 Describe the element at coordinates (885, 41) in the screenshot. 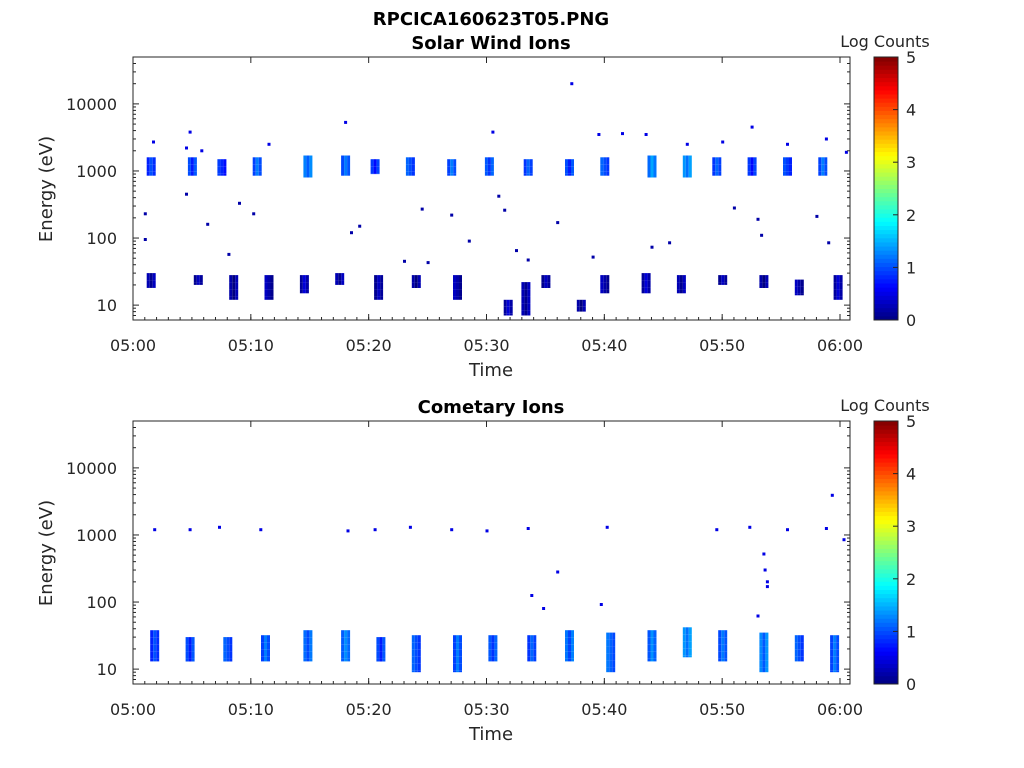

I see `colorbar-label-solar-wind: Log Counts` at that location.